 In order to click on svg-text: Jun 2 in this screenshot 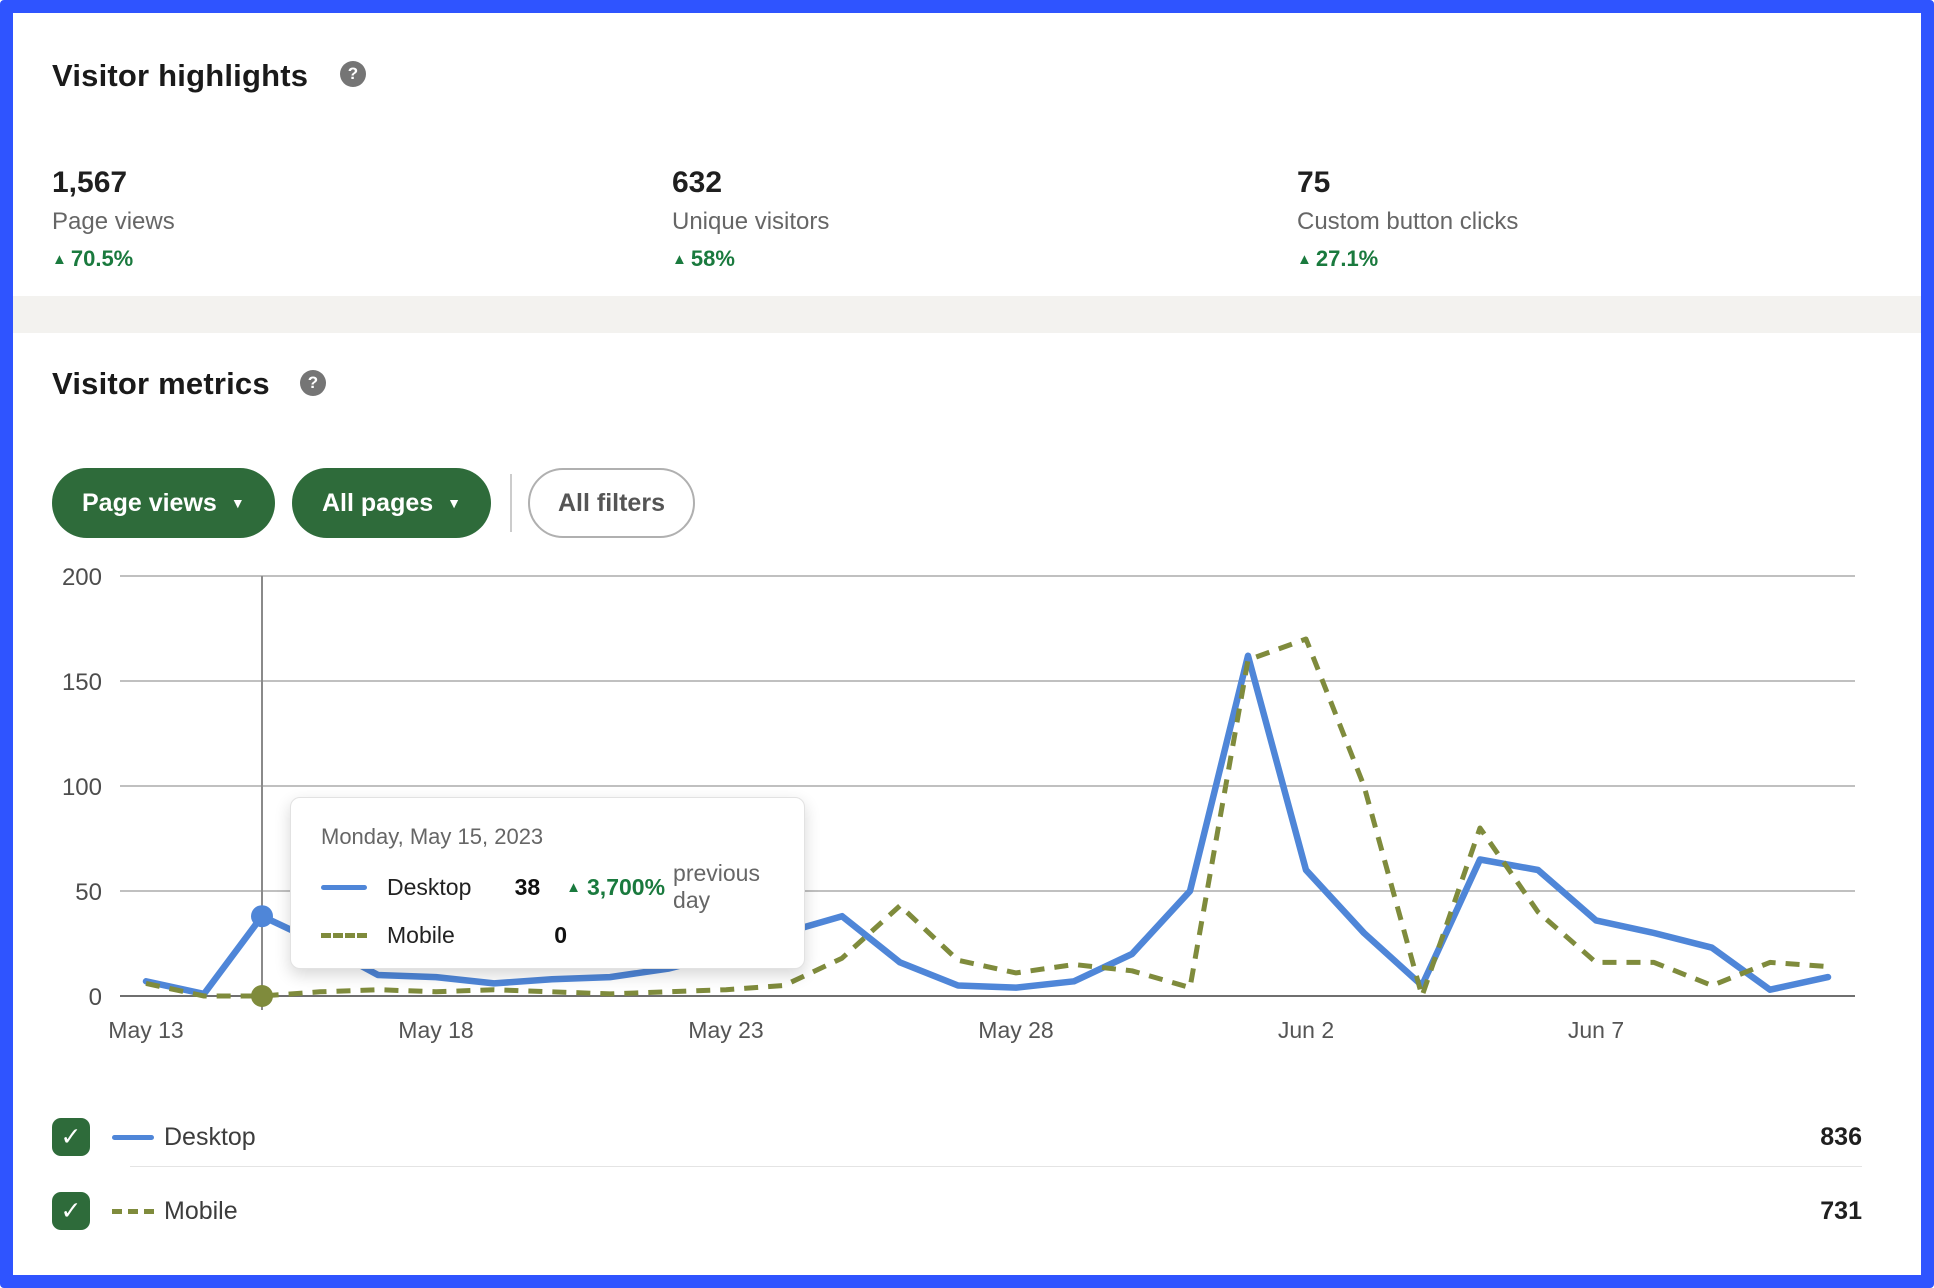, I will do `click(1306, 1030)`.